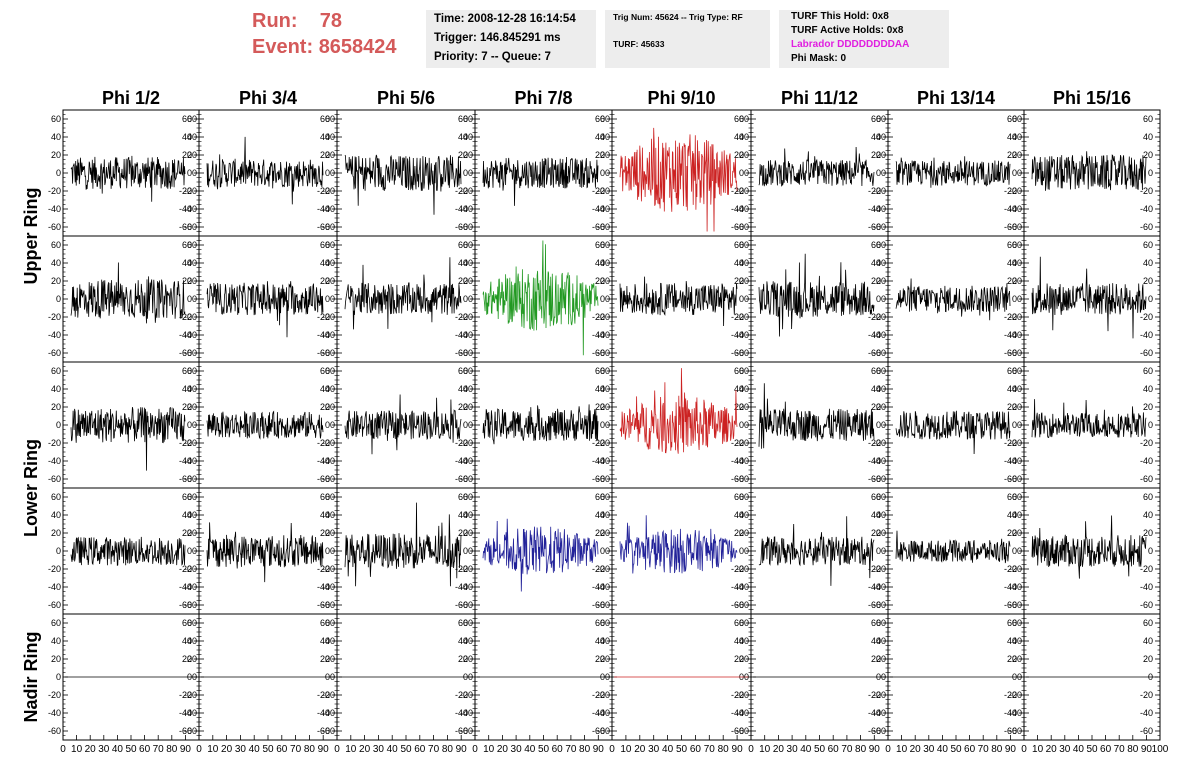 The height and width of the screenshot is (772, 1196). What do you see at coordinates (337, 21) in the screenshot?
I see `run-line: Run: 78` at bounding box center [337, 21].